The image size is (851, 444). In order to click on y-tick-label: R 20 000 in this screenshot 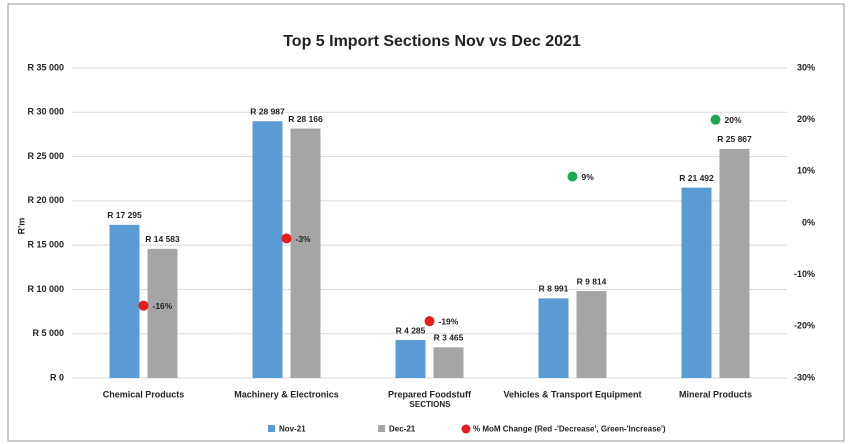, I will do `click(45, 200)`.